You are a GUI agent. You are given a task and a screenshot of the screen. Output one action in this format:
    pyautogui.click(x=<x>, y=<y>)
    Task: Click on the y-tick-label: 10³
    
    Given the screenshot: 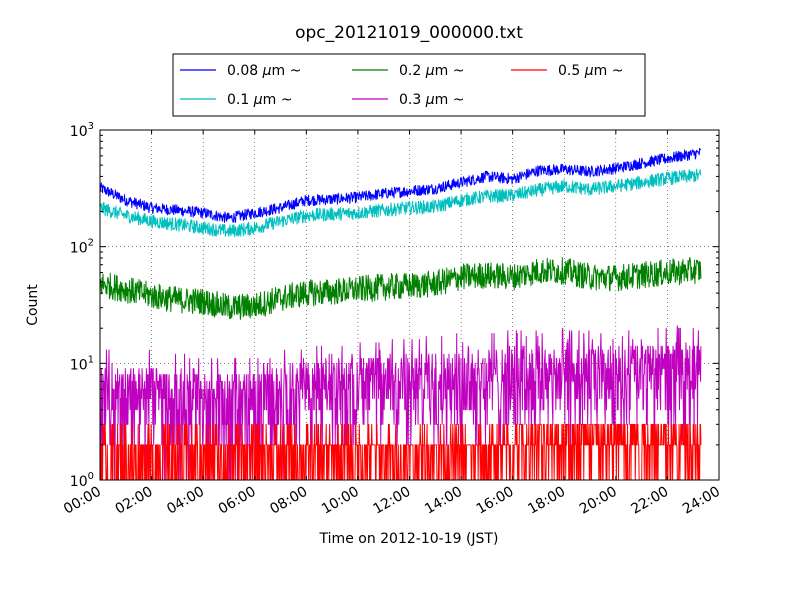 What is the action you would take?
    pyautogui.click(x=82, y=130)
    